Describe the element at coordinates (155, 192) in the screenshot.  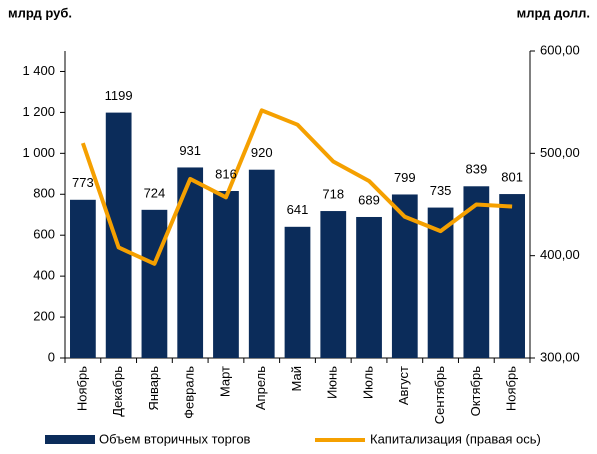
I see `data-label: 724` at that location.